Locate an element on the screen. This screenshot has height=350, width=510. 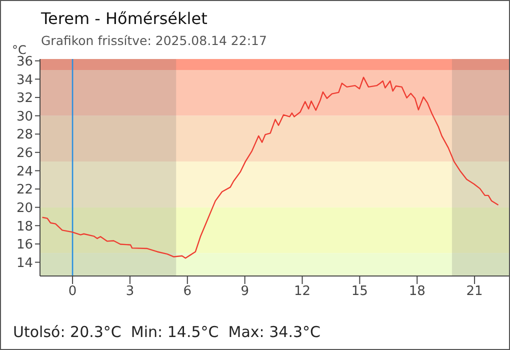
x-tick-label: 3 is located at coordinates (130, 292).